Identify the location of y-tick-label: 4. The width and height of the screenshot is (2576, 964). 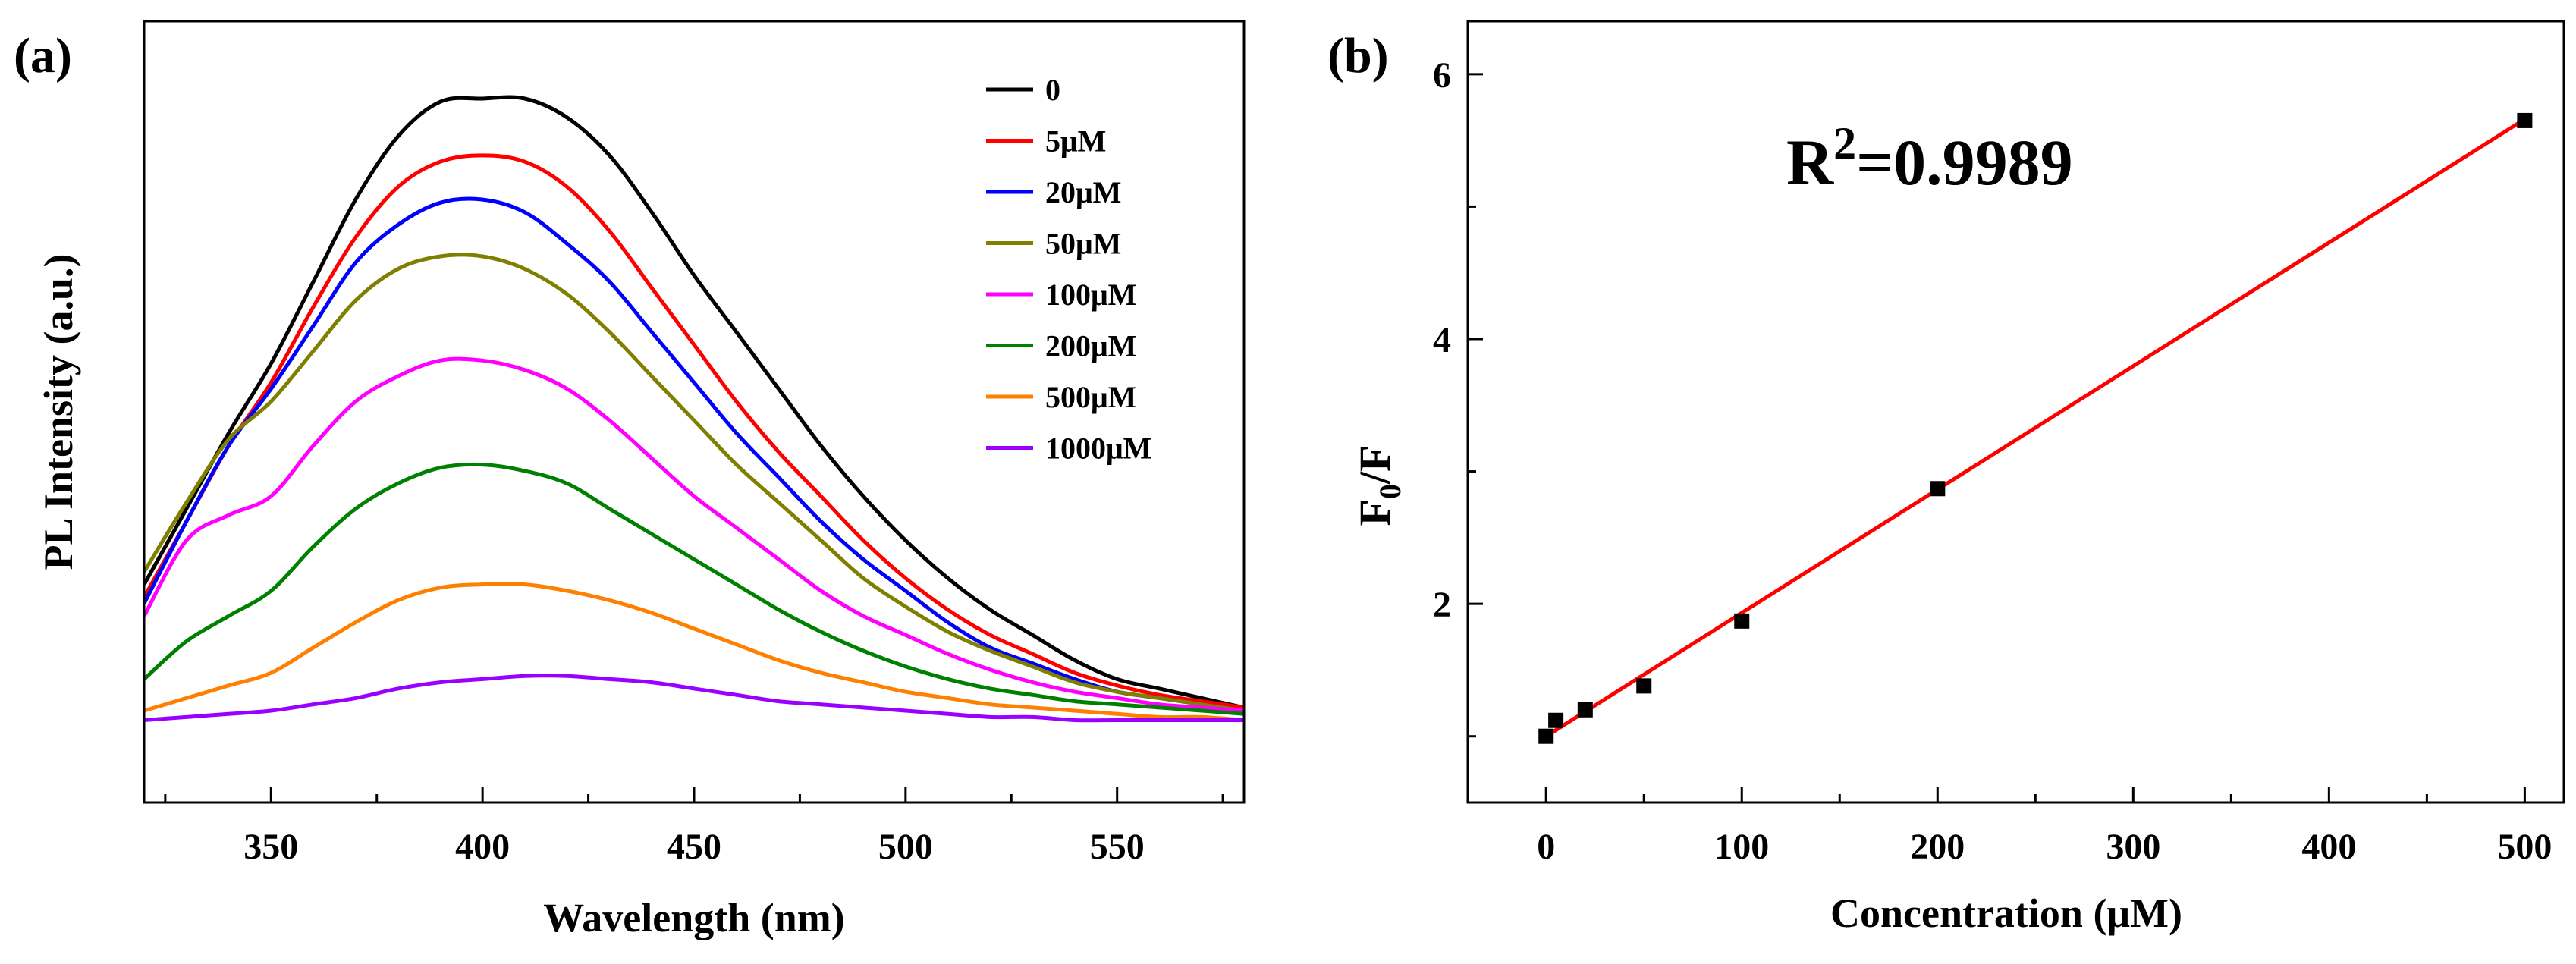
(1442, 340).